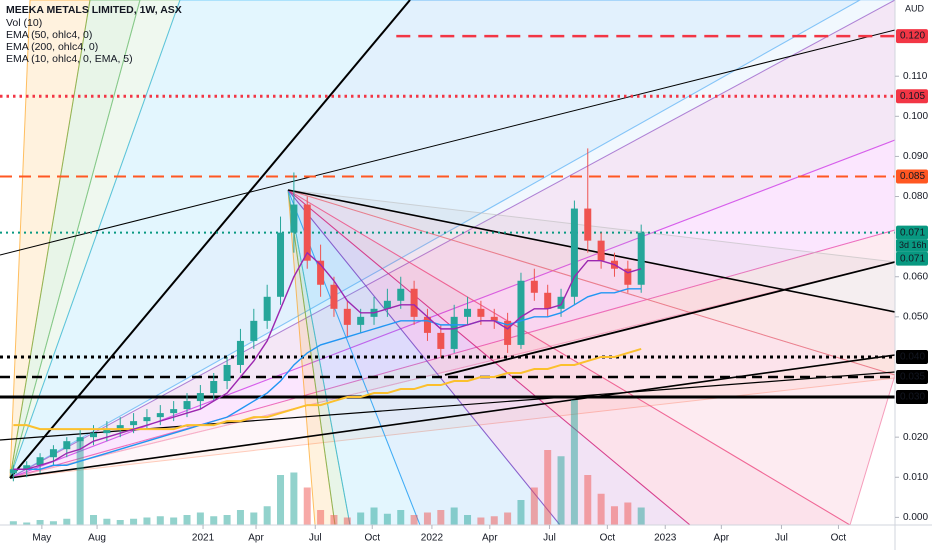 The image size is (932, 550). What do you see at coordinates (49, 35) in the screenshot?
I see `legend-entry: EMA (50, ohlc4, 0)` at bounding box center [49, 35].